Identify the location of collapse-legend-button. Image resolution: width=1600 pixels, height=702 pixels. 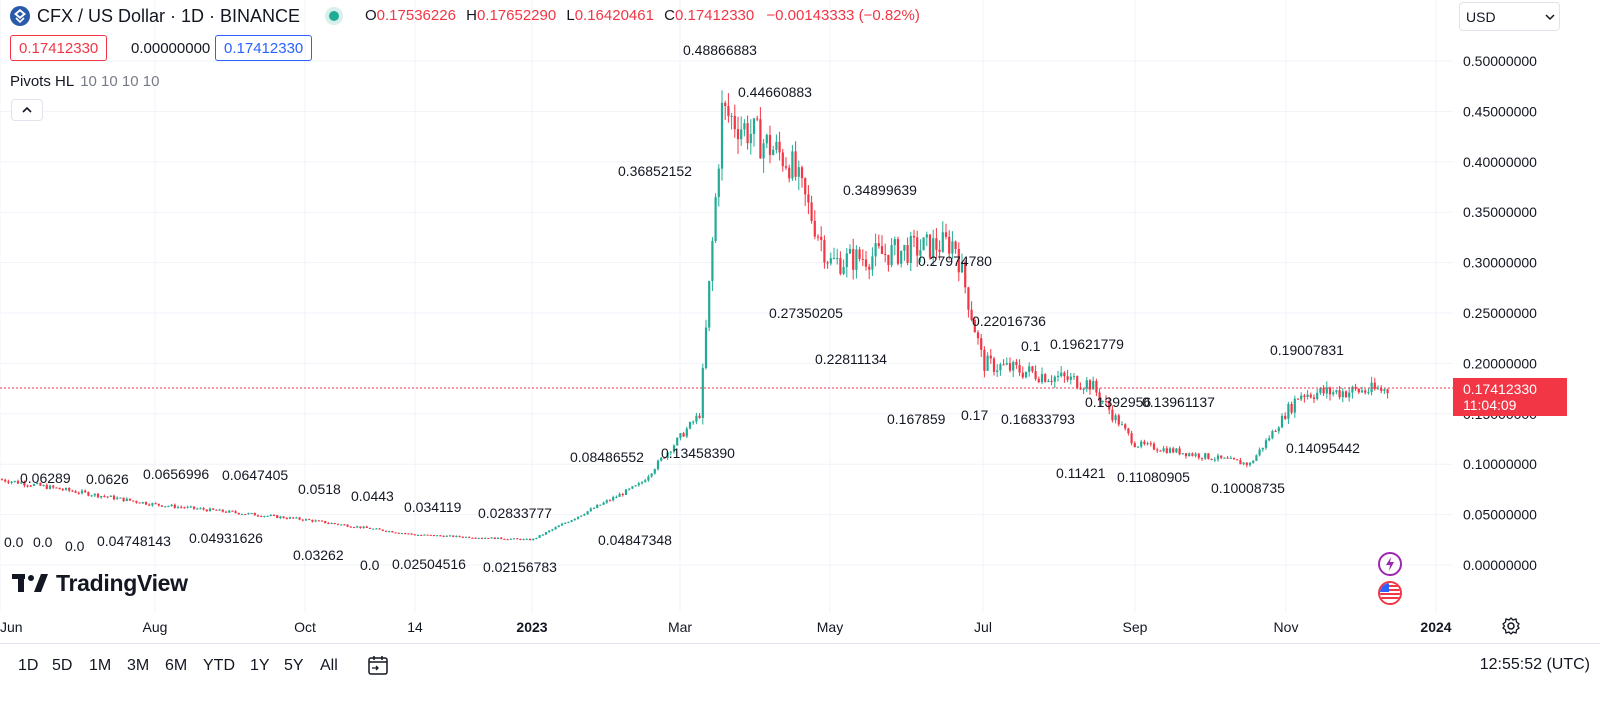
(27, 110).